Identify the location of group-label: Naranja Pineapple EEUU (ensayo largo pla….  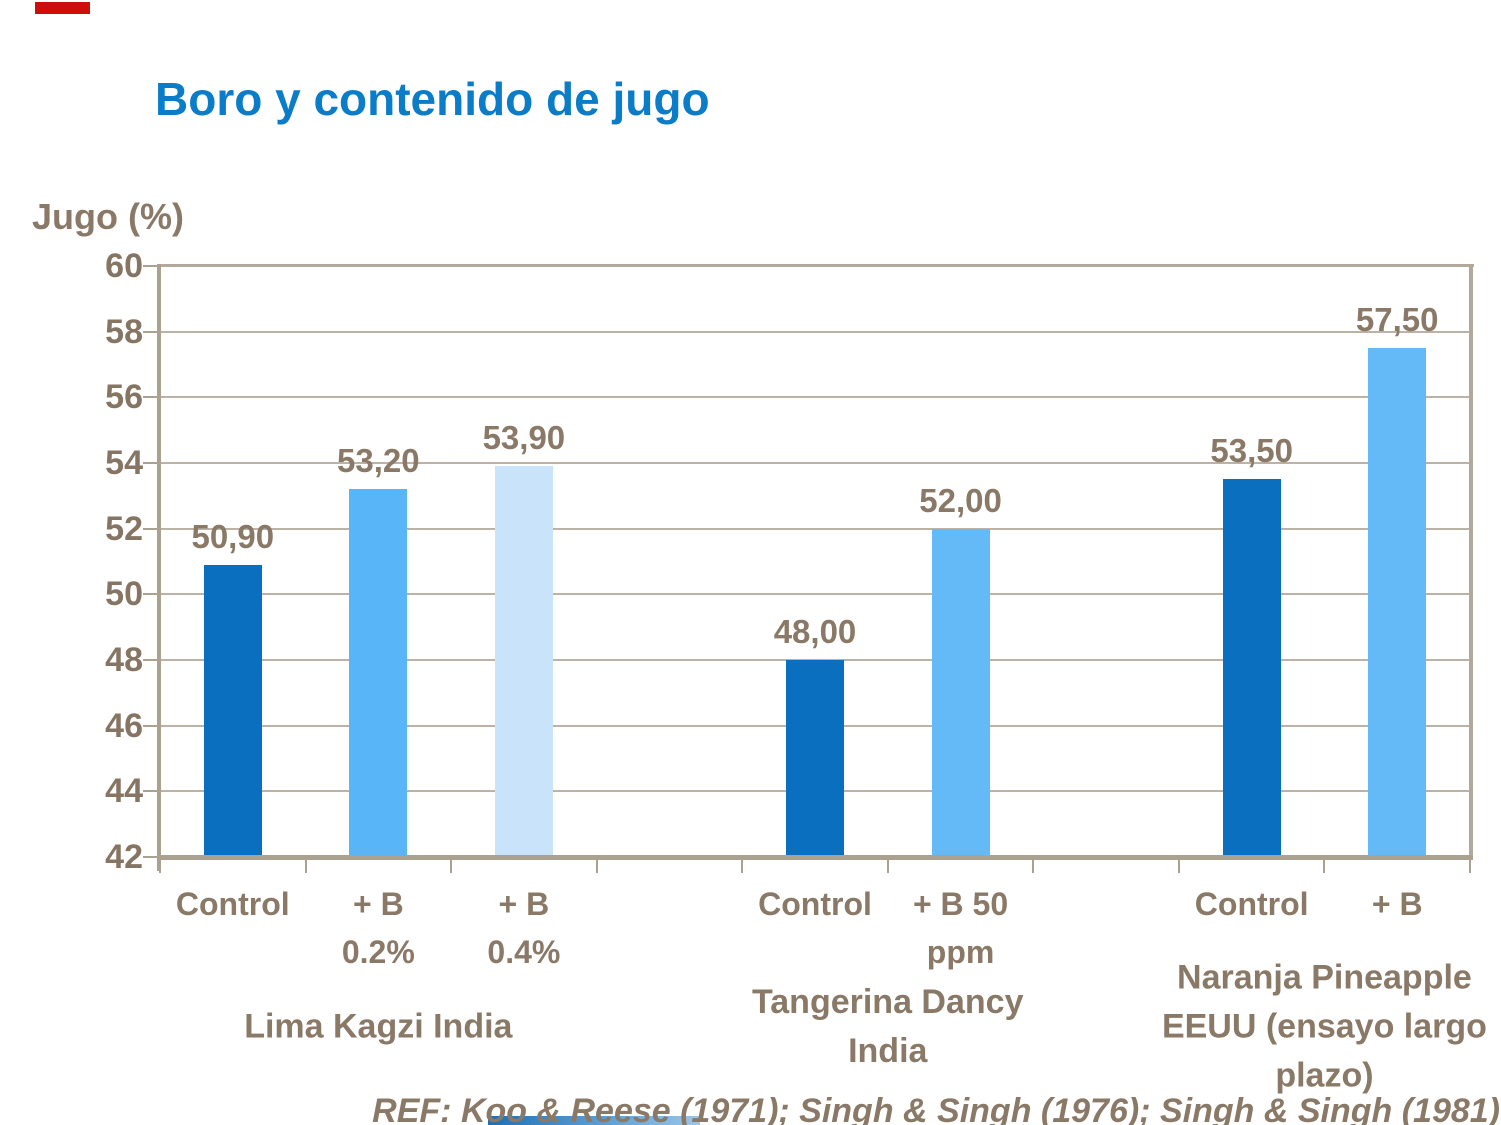
(1324, 1026).